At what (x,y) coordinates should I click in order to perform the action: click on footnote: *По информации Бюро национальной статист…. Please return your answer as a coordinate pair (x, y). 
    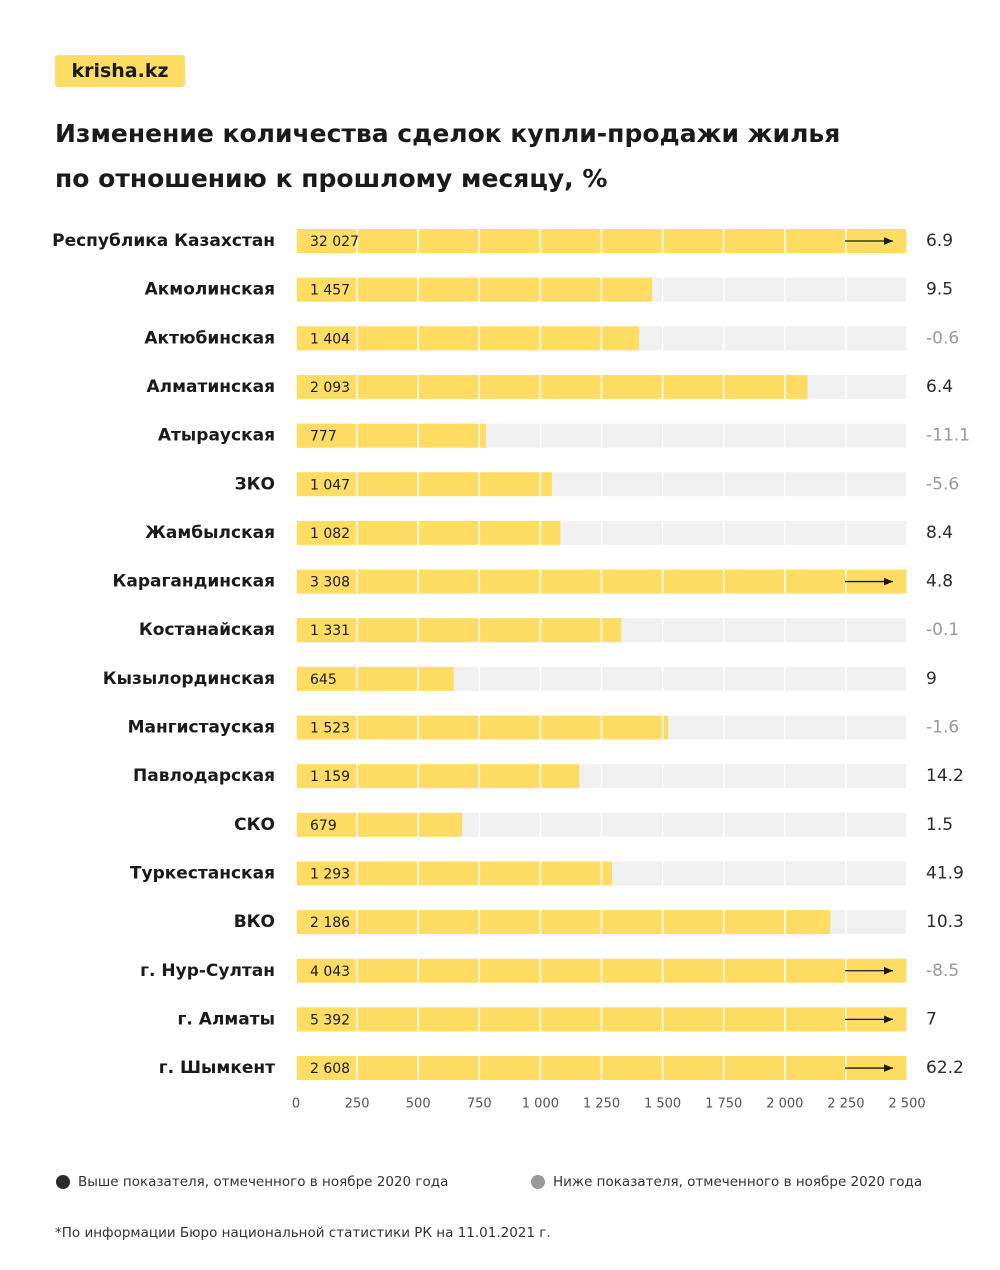
    Looking at the image, I should click on (303, 1233).